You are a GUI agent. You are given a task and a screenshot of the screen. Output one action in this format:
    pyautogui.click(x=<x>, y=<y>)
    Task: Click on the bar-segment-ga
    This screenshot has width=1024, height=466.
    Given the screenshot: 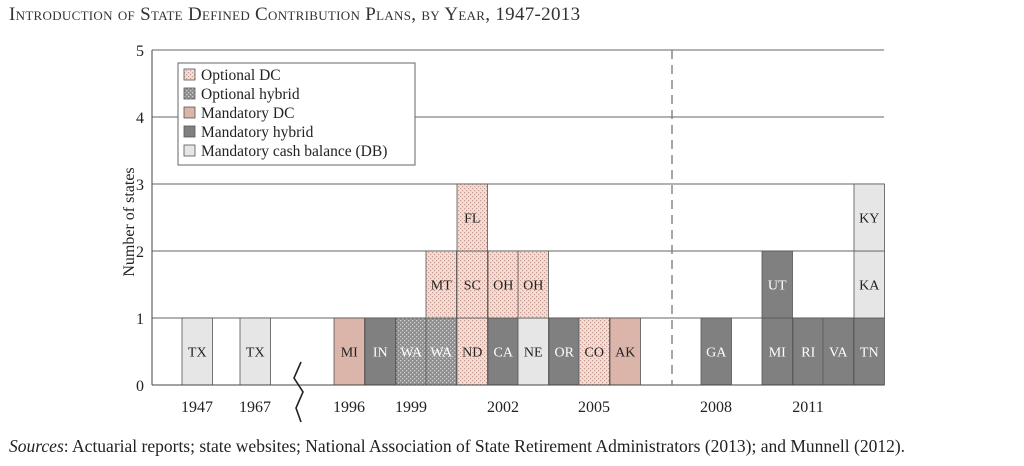 What is the action you would take?
    pyautogui.click(x=716, y=351)
    